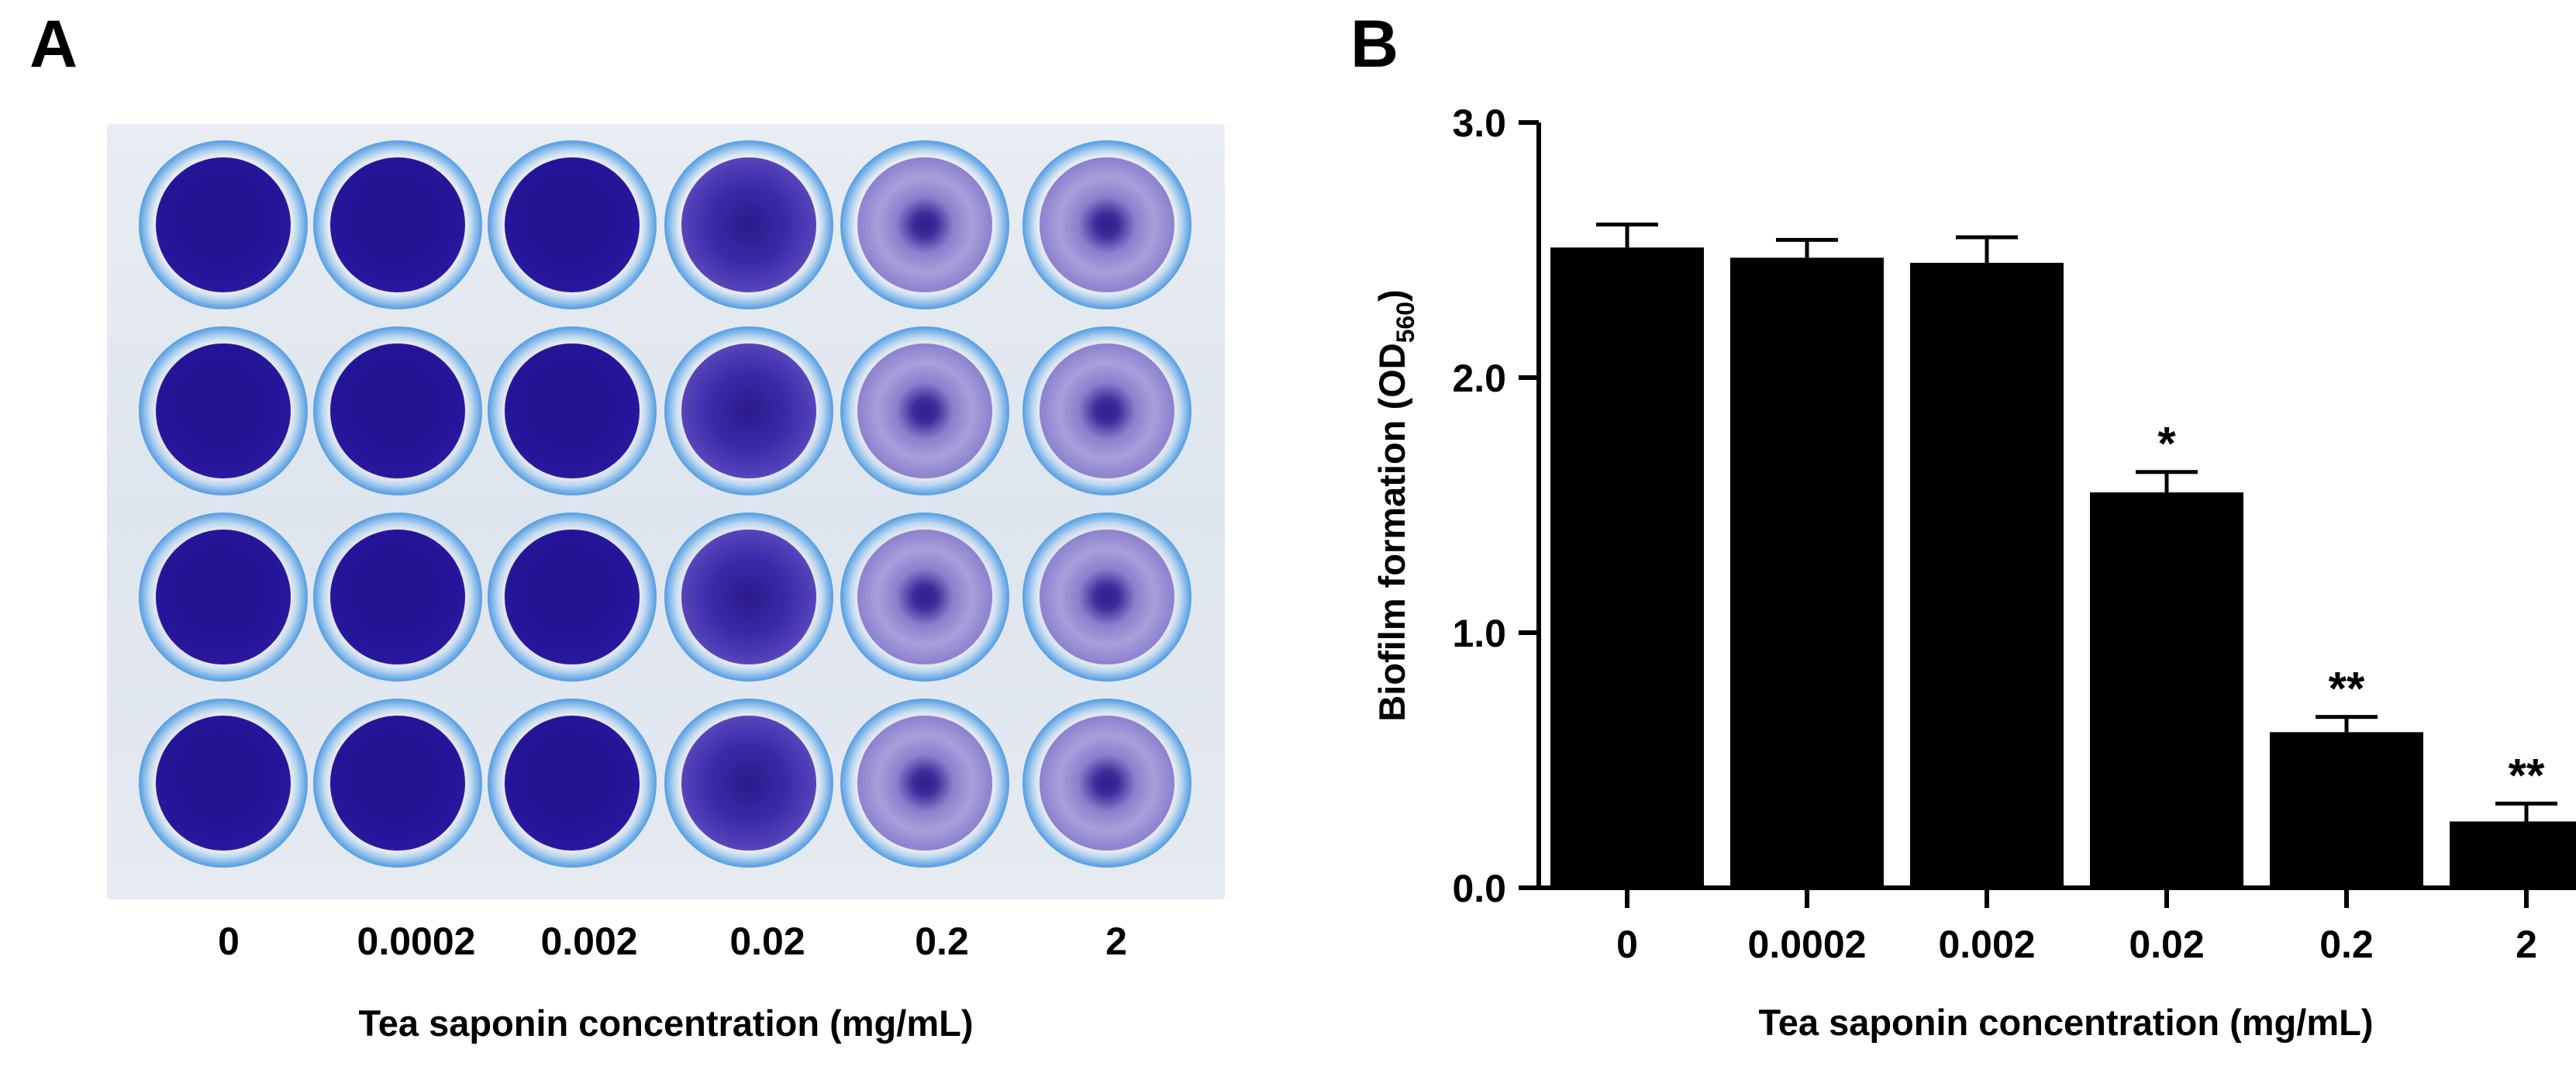 Image resolution: width=2576 pixels, height=1070 pixels. What do you see at coordinates (942, 941) in the screenshot?
I see `plate-column-label: 0.2` at bounding box center [942, 941].